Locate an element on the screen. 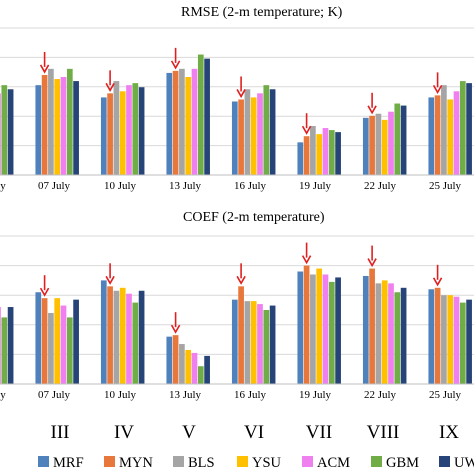 This screenshot has width=474, height=474. legend-item-acm: ACM is located at coordinates (326, 463).